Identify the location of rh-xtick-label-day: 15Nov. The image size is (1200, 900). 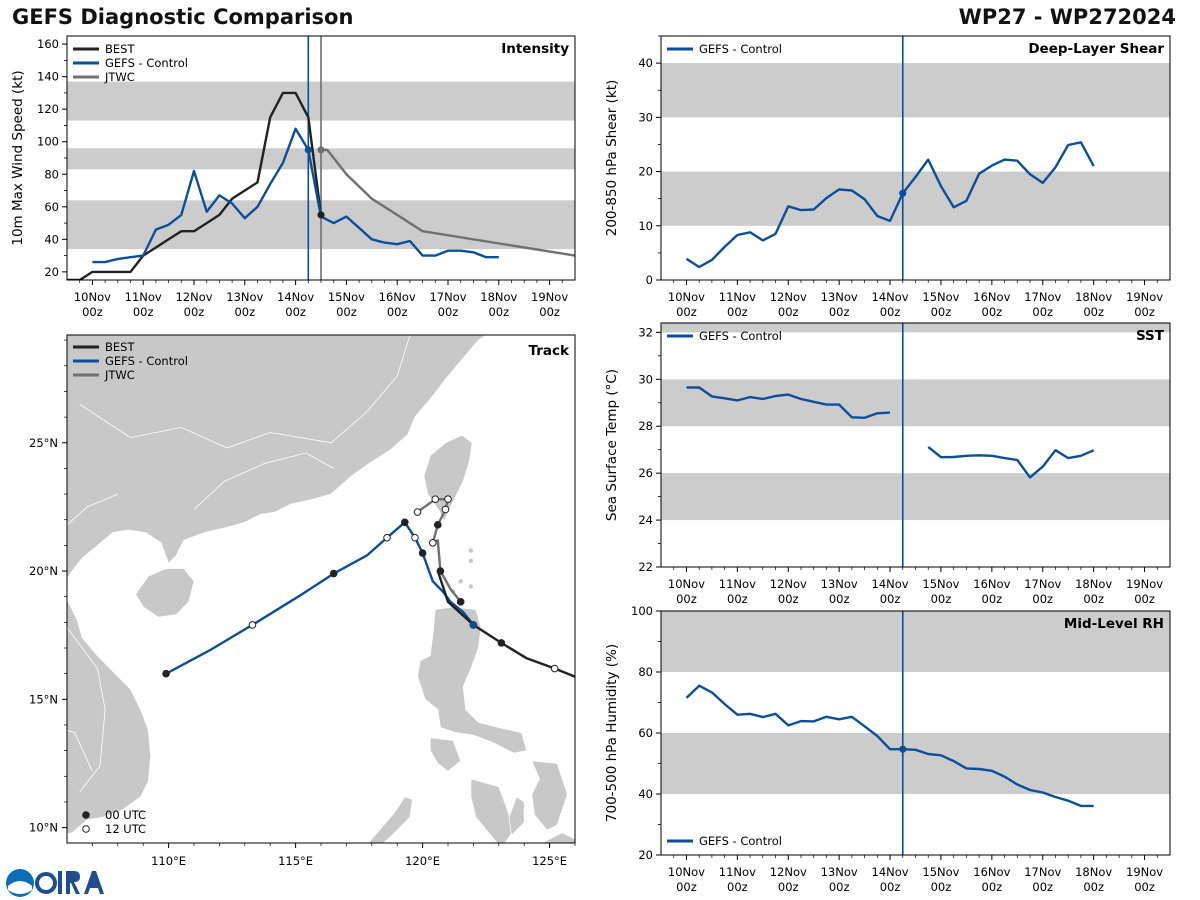
(940, 872).